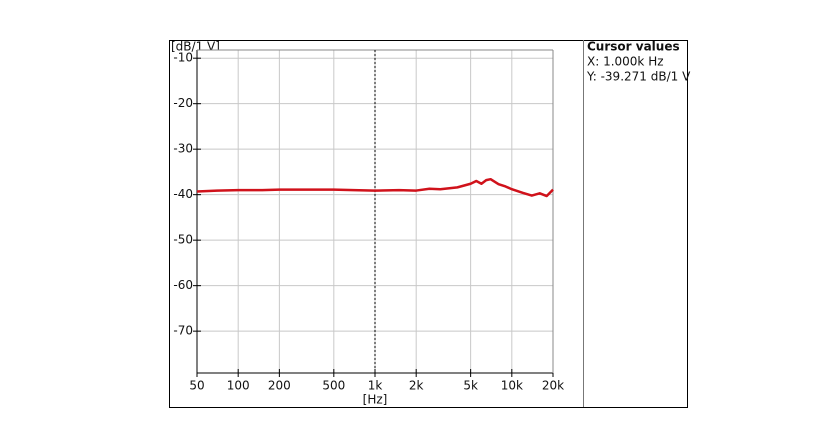 The image size is (830, 445). Describe the element at coordinates (470, 386) in the screenshot. I see `x-tick-label: 5k` at that location.